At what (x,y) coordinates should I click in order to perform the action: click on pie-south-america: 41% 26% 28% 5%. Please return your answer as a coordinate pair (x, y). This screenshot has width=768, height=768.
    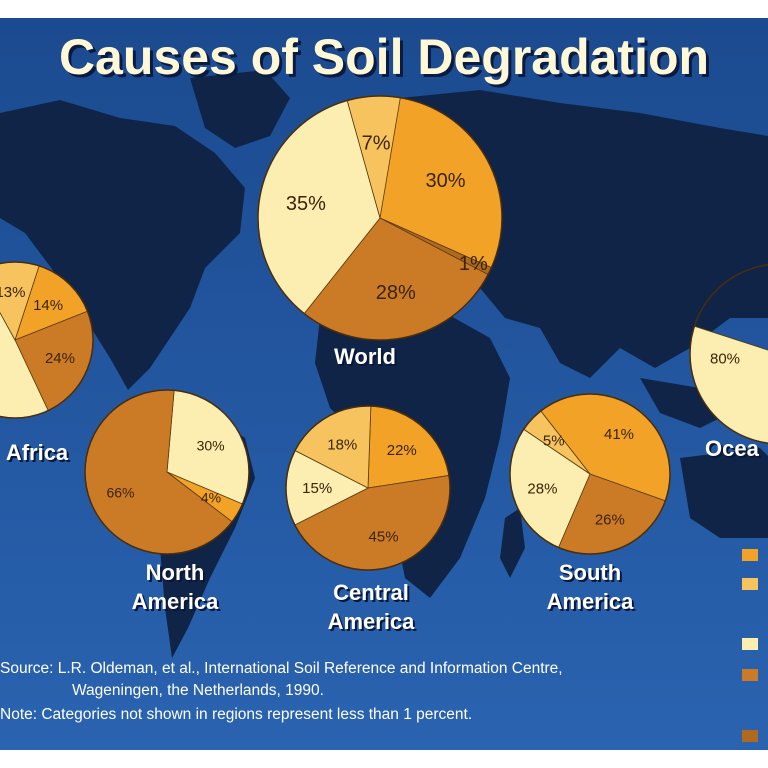
    Looking at the image, I should click on (590, 474).